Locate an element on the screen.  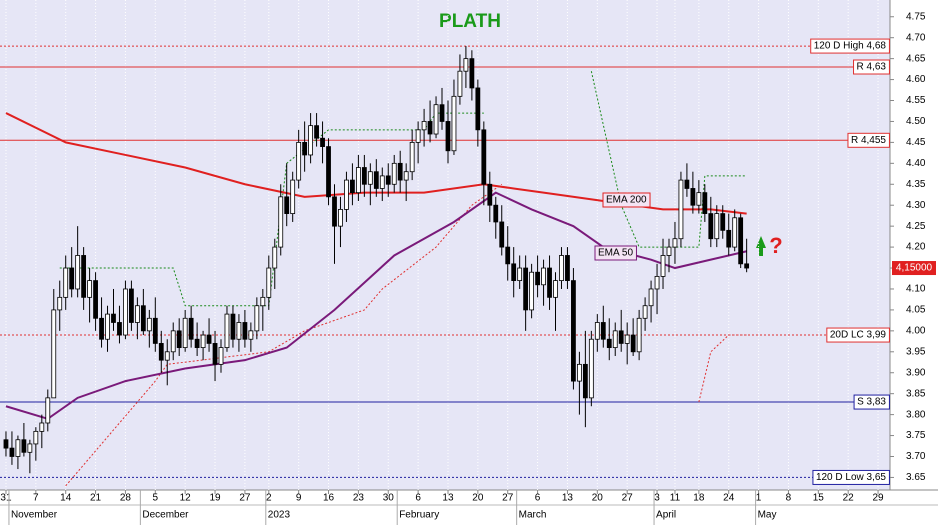
x-tick-label: 13 is located at coordinates (448, 498).